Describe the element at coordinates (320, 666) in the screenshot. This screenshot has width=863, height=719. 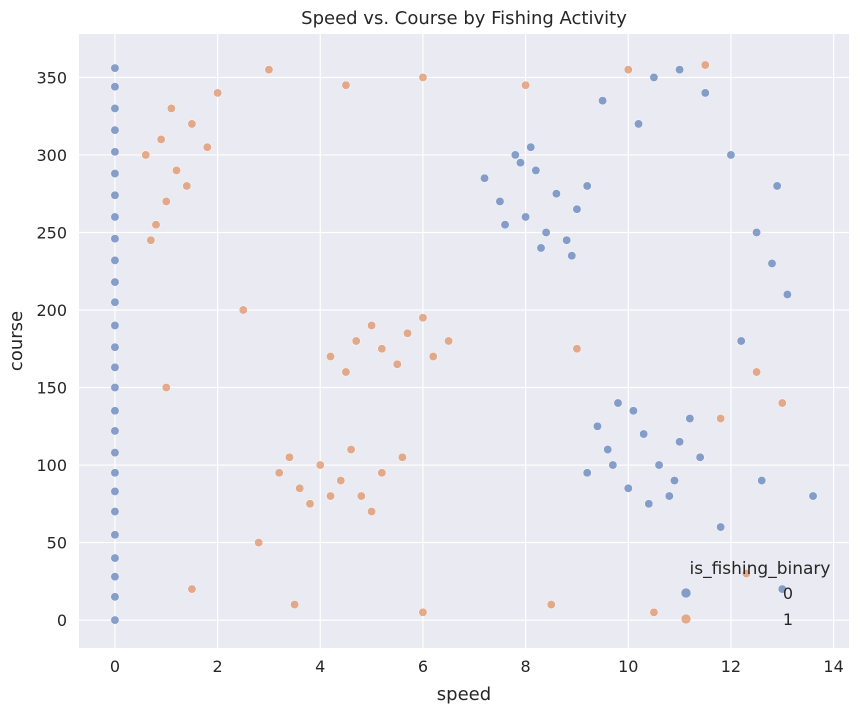
I see `x-tick-label: 4` at that location.